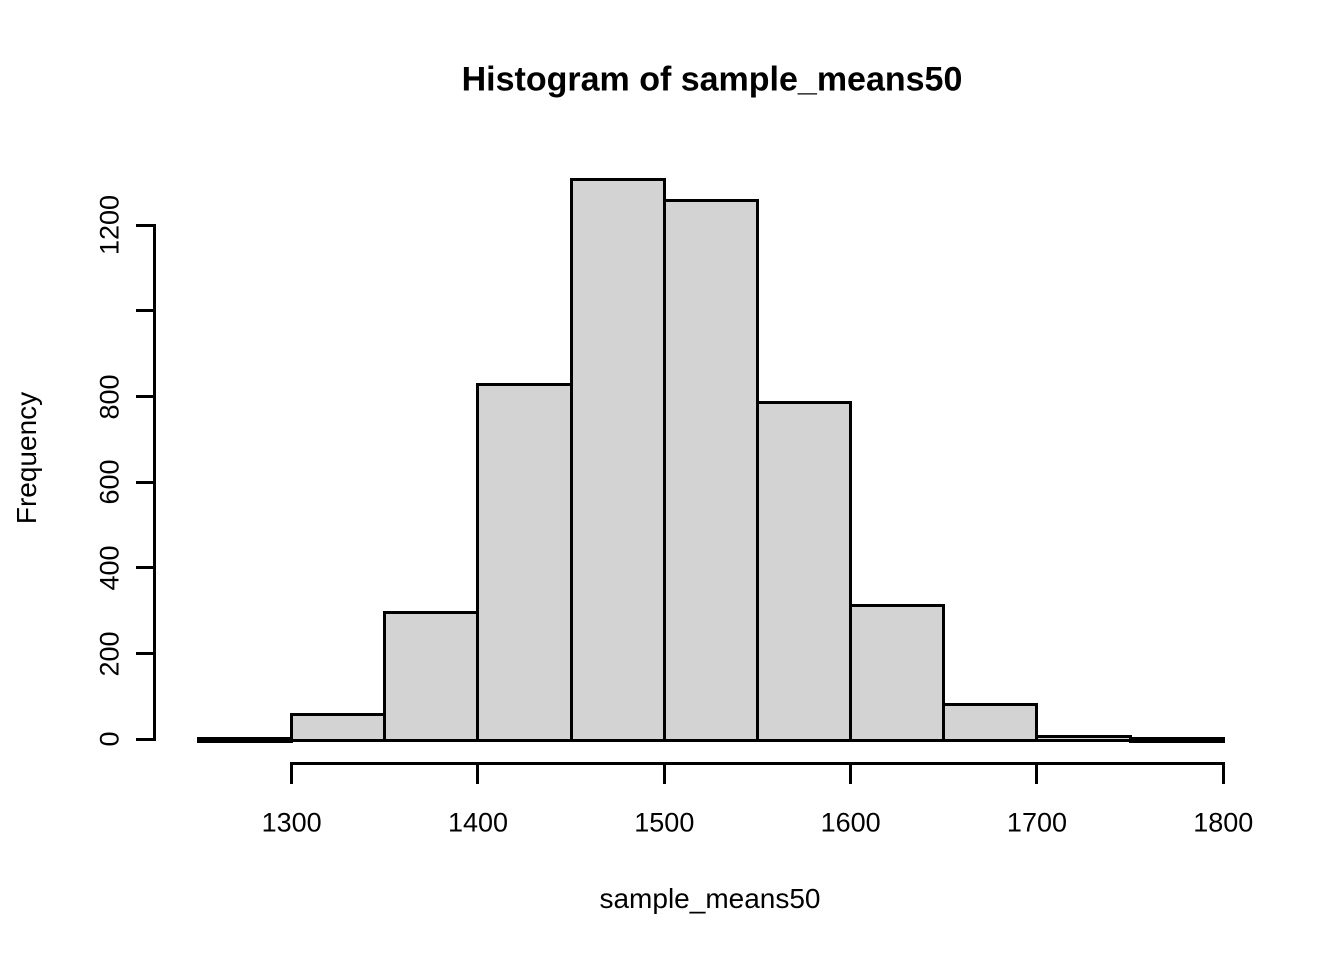  What do you see at coordinates (109, 739) in the screenshot?
I see `y-axis-tick-label: 0` at bounding box center [109, 739].